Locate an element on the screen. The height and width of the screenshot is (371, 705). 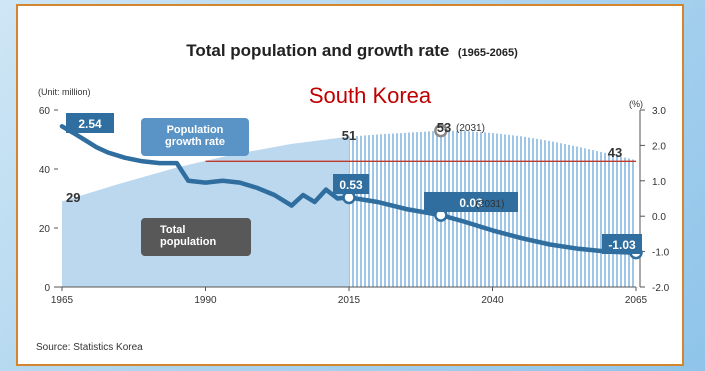
label-rate-2015-bg is located at coordinates (351, 184).